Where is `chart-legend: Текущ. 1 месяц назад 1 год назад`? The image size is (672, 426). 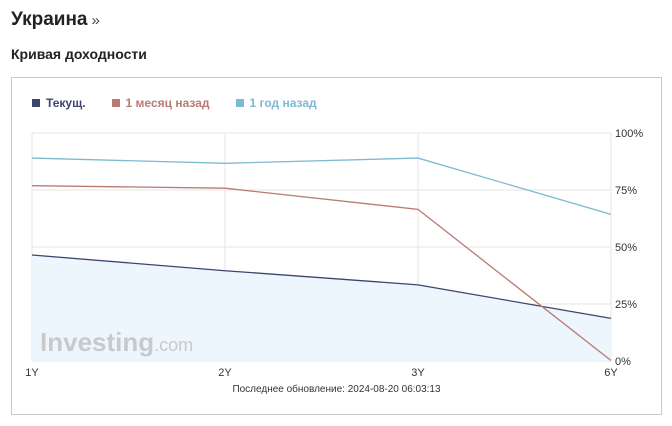 chart-legend: Текущ. 1 месяц назад 1 год назад is located at coordinates (187, 103).